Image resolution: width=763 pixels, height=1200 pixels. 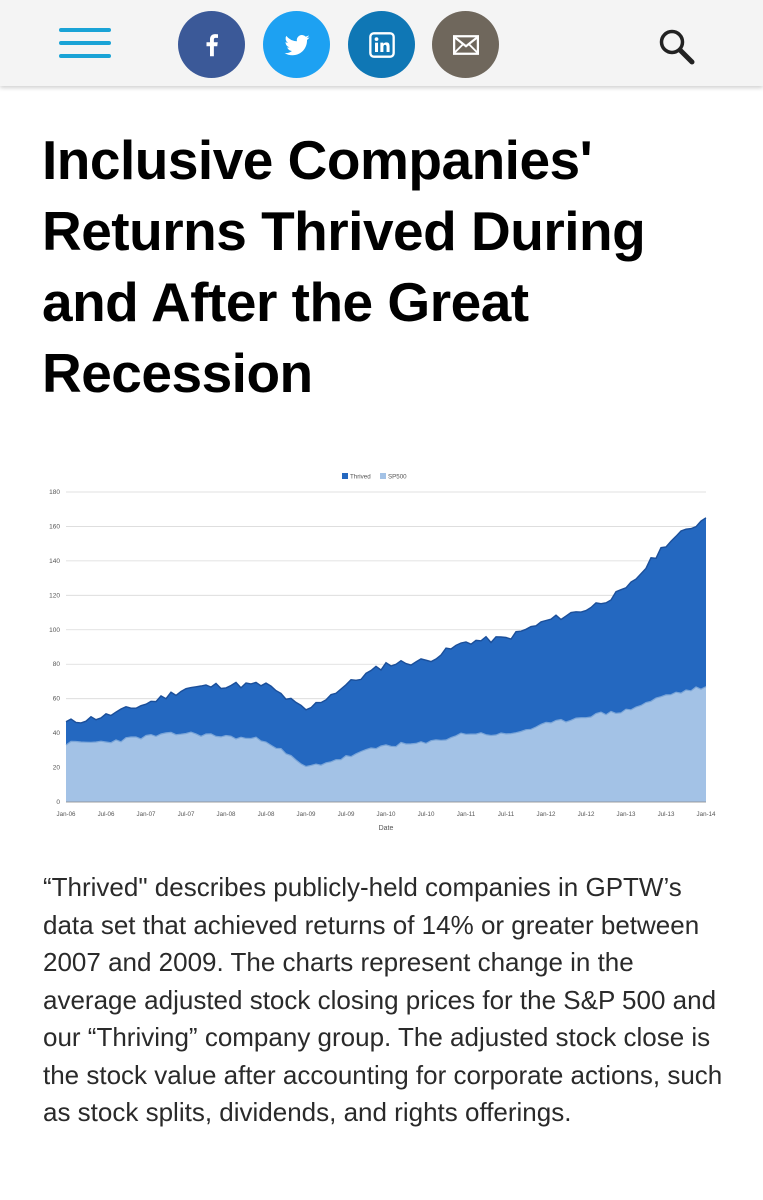 I want to click on email-share-button, so click(x=465, y=44).